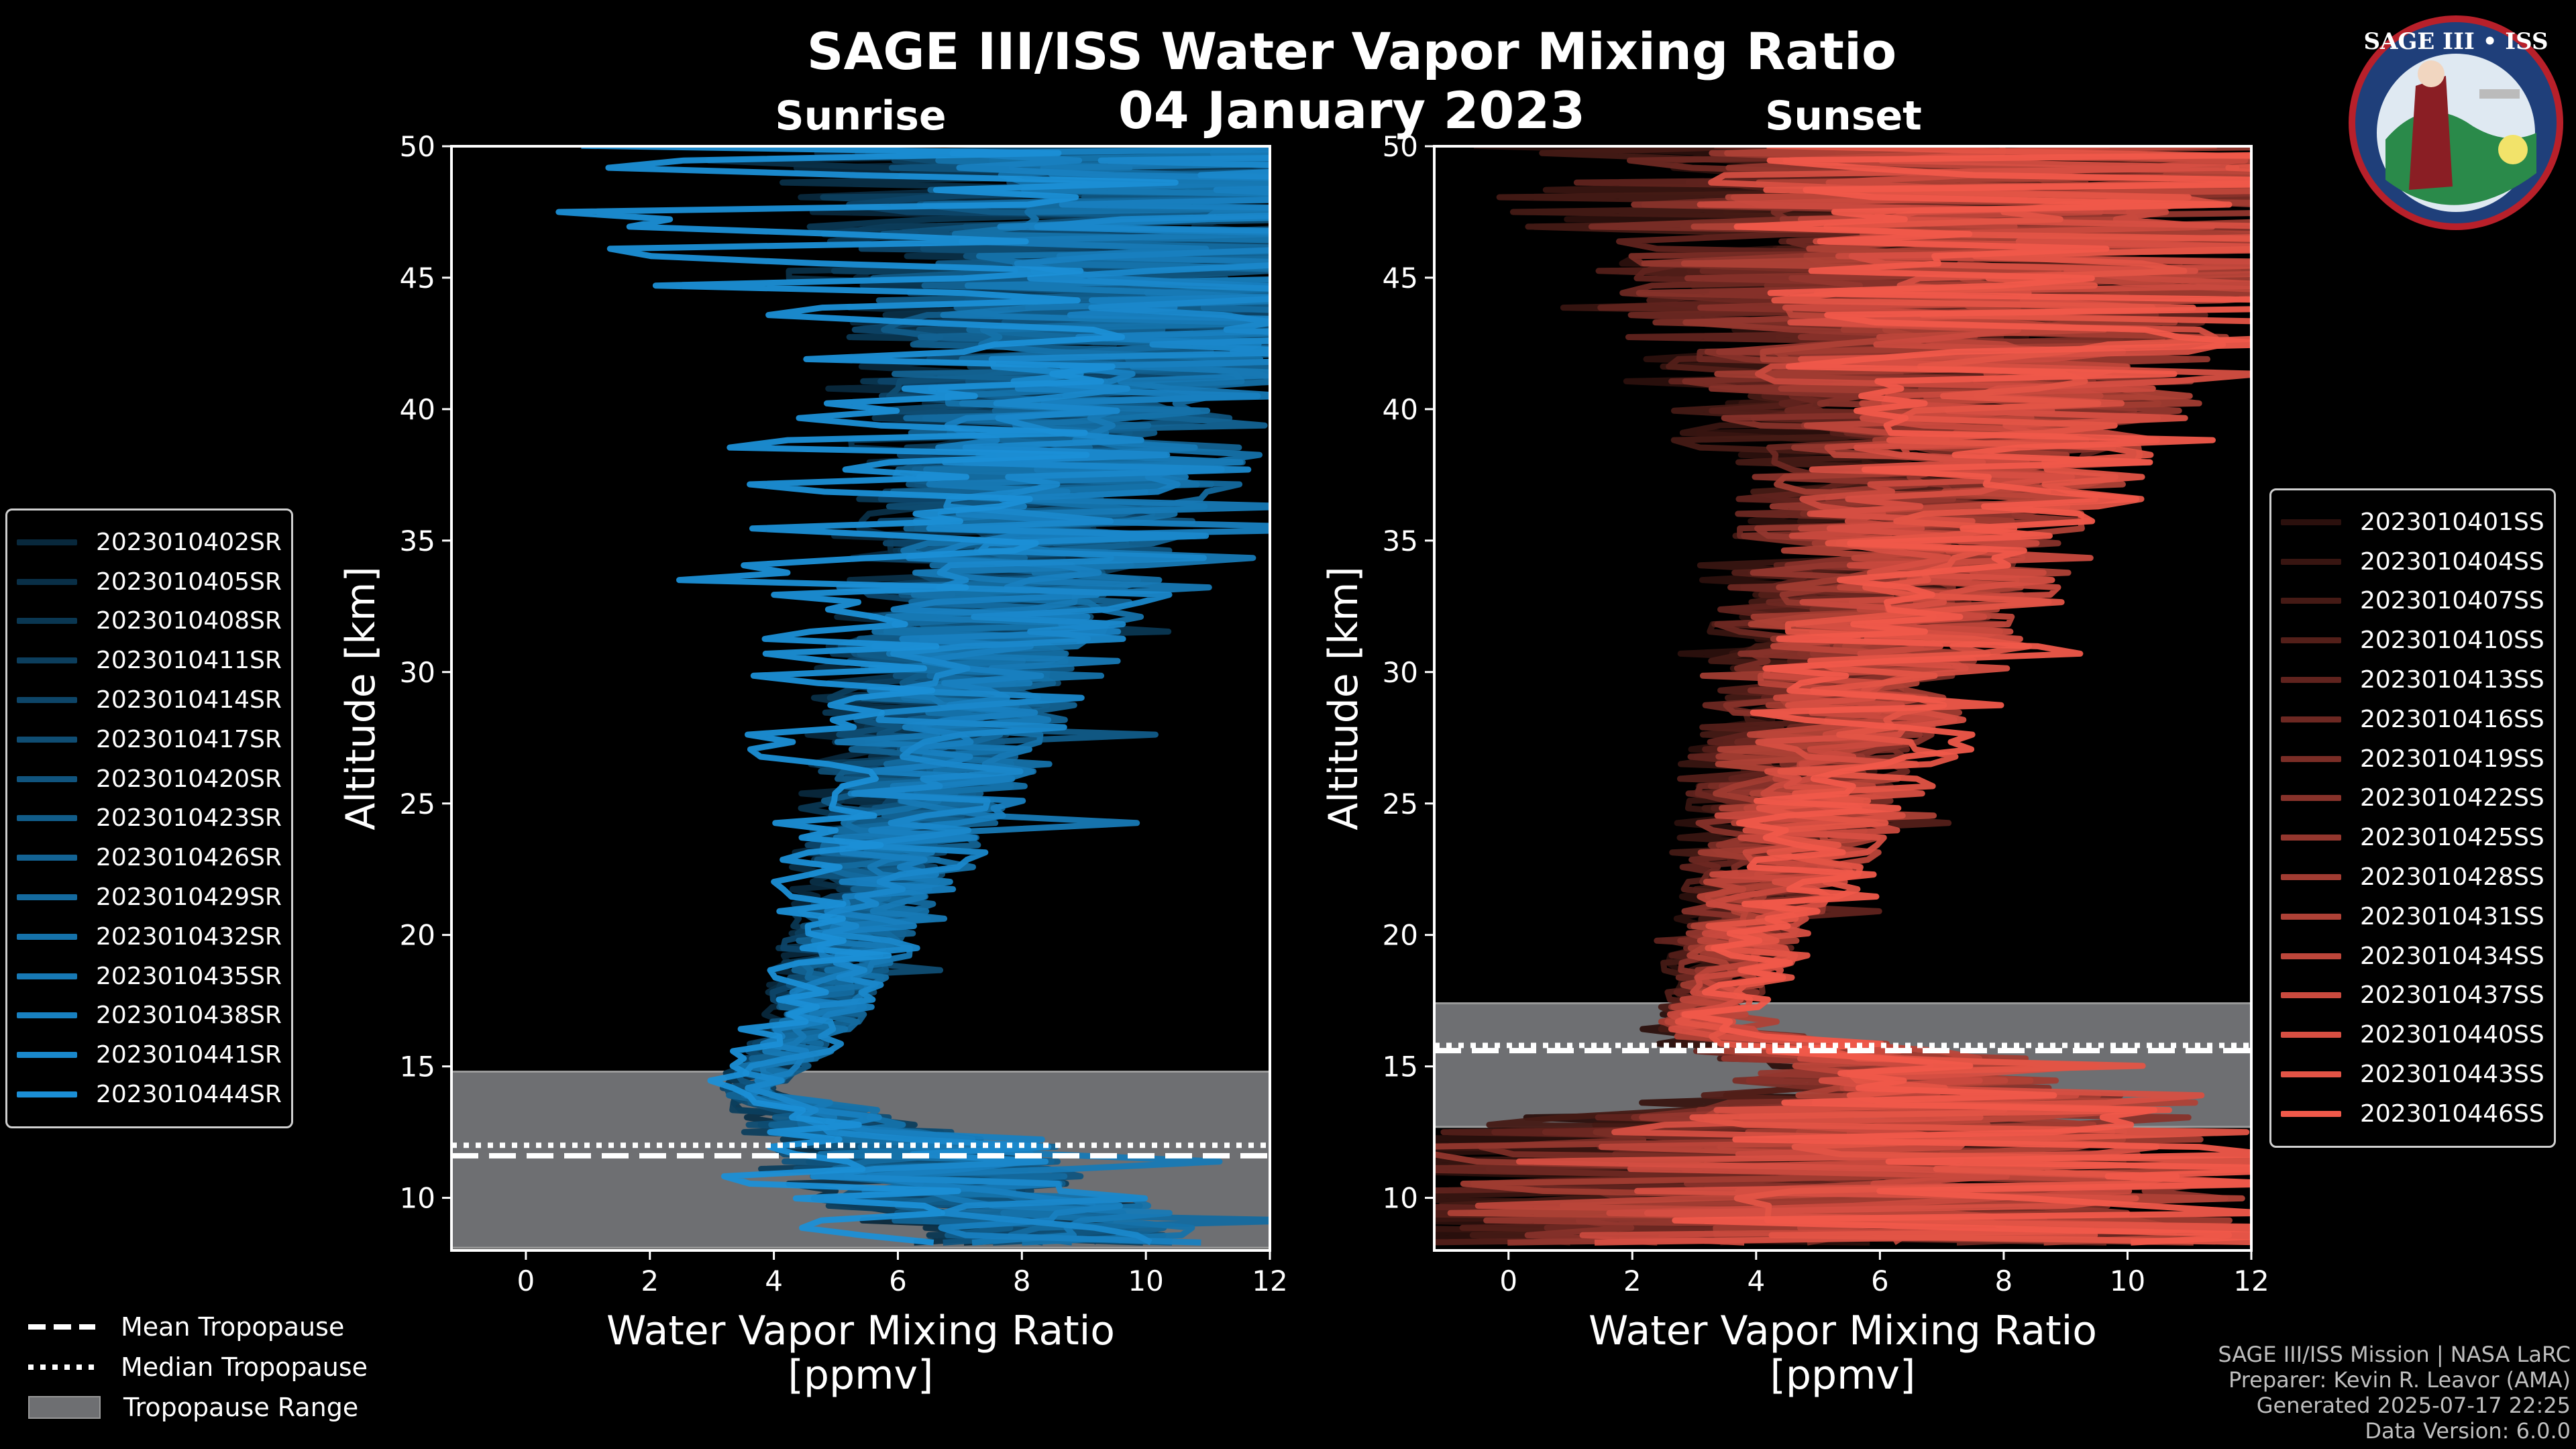 This screenshot has height=1449, width=2576. I want to click on tropopause-range-label: Tropopause Range, so click(241, 1407).